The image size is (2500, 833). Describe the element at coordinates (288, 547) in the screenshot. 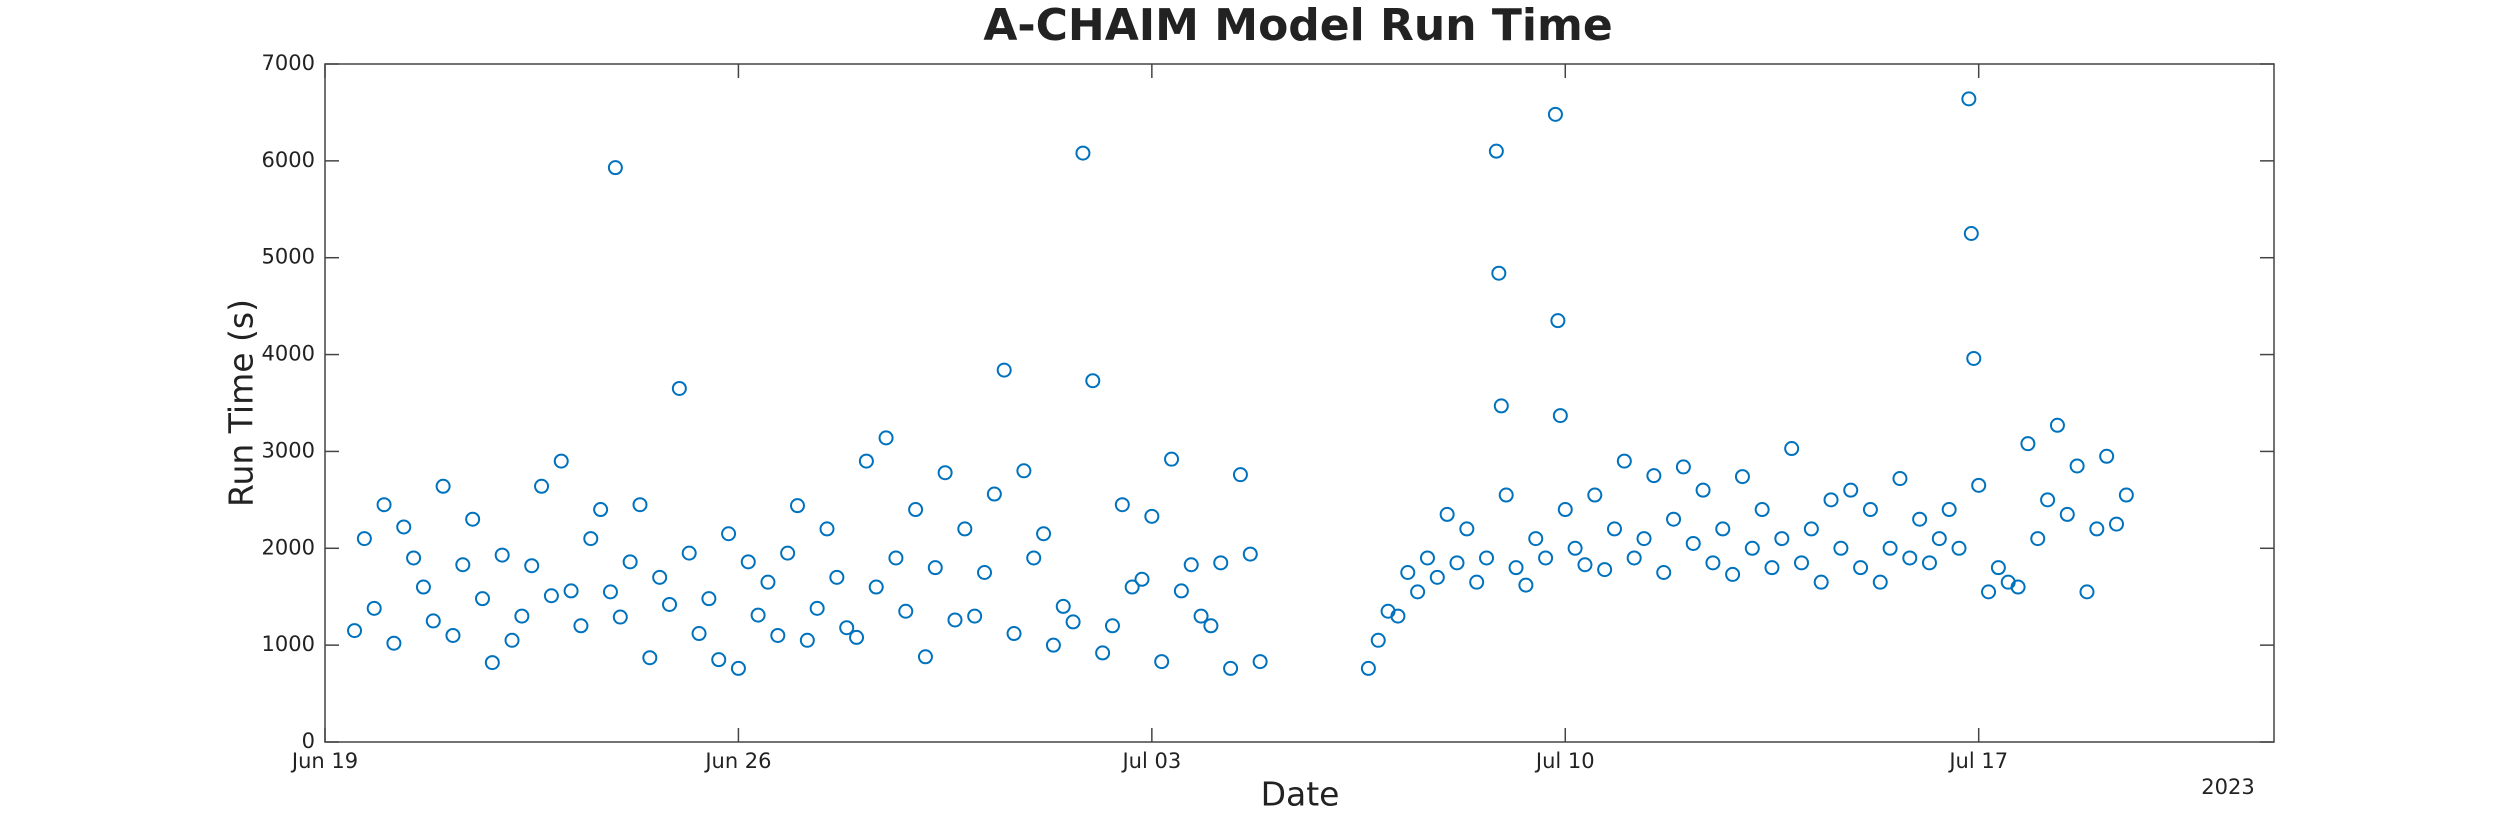

I see `y-tick-label: 2000` at that location.